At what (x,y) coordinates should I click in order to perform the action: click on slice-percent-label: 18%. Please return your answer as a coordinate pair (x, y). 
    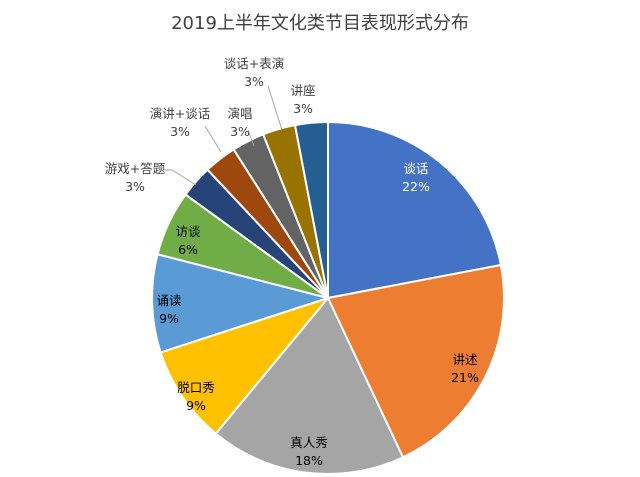
    Looking at the image, I should click on (309, 460).